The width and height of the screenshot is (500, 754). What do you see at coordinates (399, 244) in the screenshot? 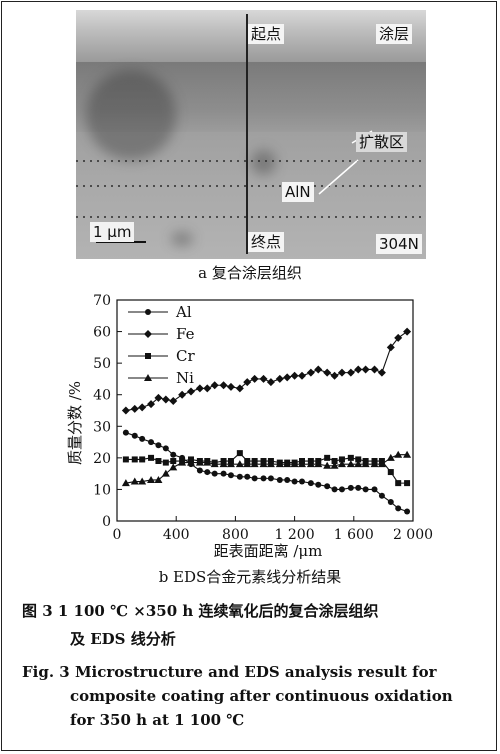
I see `label-substrate: 304N` at bounding box center [399, 244].